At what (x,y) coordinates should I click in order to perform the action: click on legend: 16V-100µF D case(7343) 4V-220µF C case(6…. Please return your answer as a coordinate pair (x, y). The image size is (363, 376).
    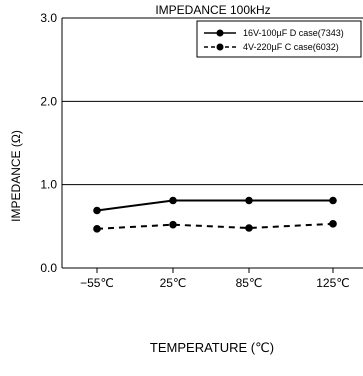
    Looking at the image, I should click on (279, 39).